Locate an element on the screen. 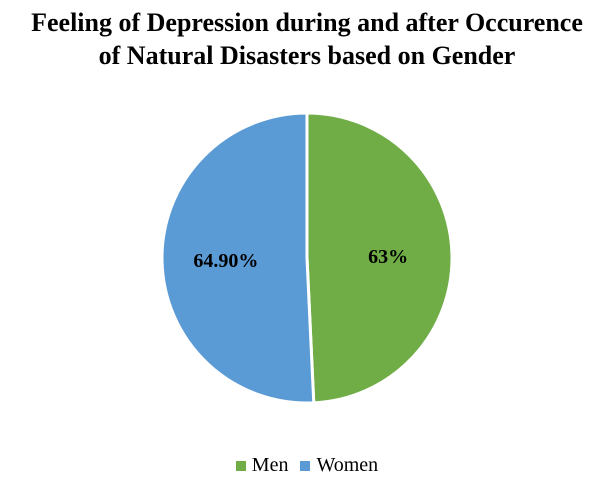  pie-label-women: 64.90% is located at coordinates (225, 261).